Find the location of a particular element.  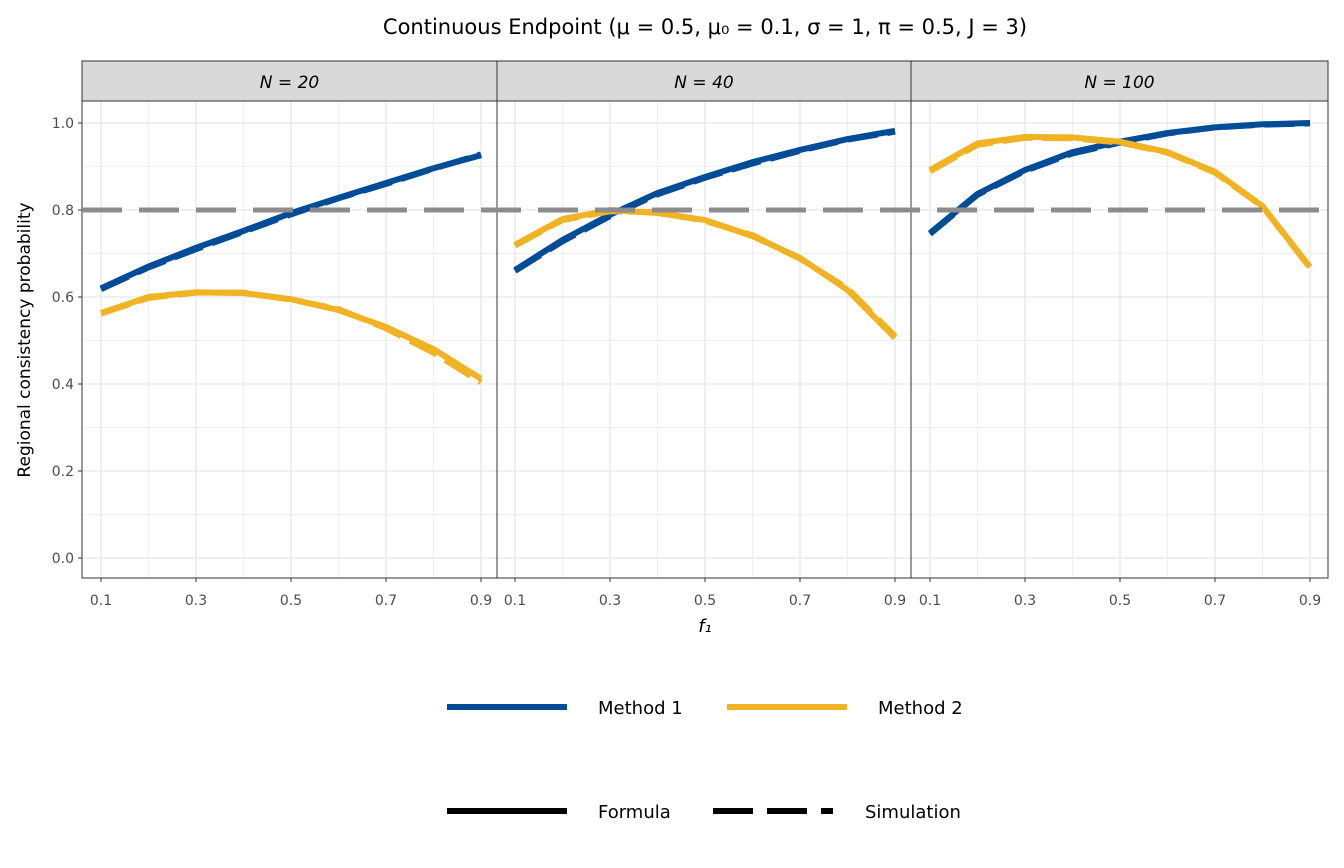

y-tick-label: 1.0 is located at coordinates (63, 124).